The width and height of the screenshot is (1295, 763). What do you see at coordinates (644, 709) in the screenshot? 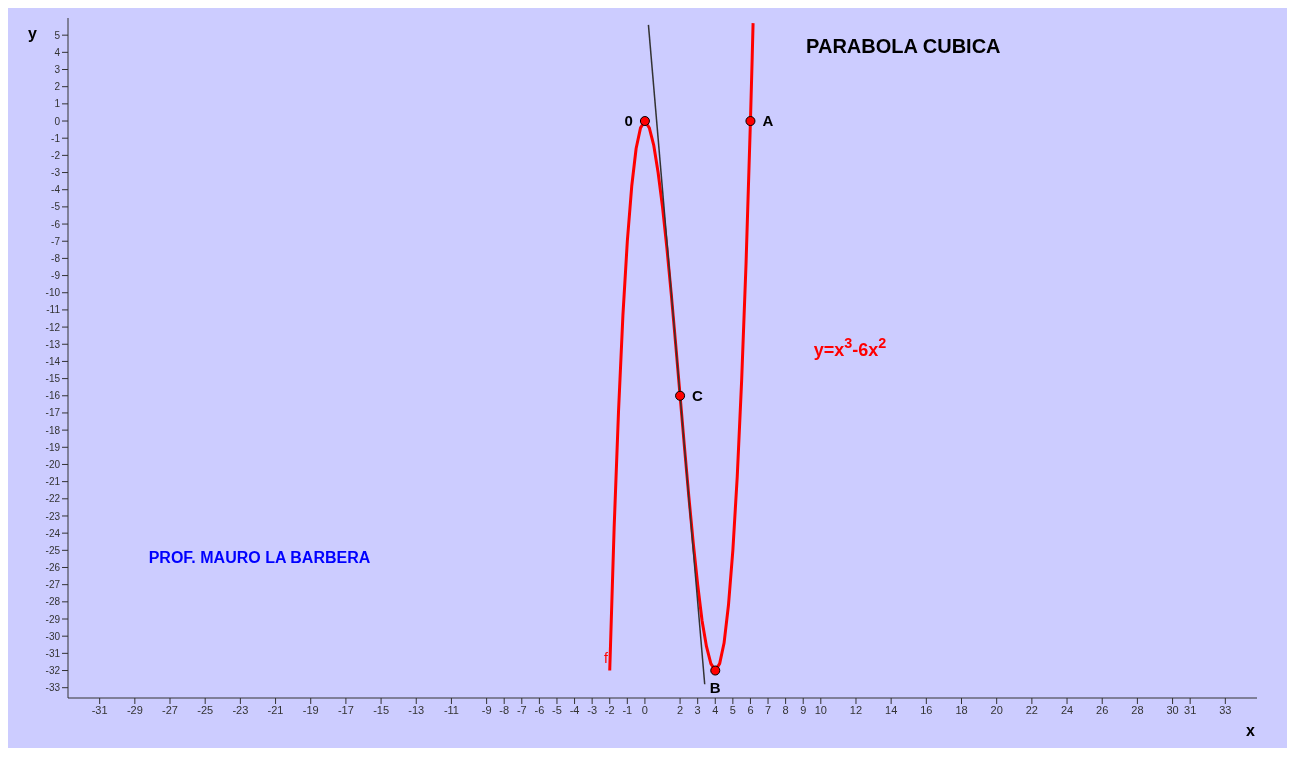
I see `x-tick-label: 0` at bounding box center [644, 709].